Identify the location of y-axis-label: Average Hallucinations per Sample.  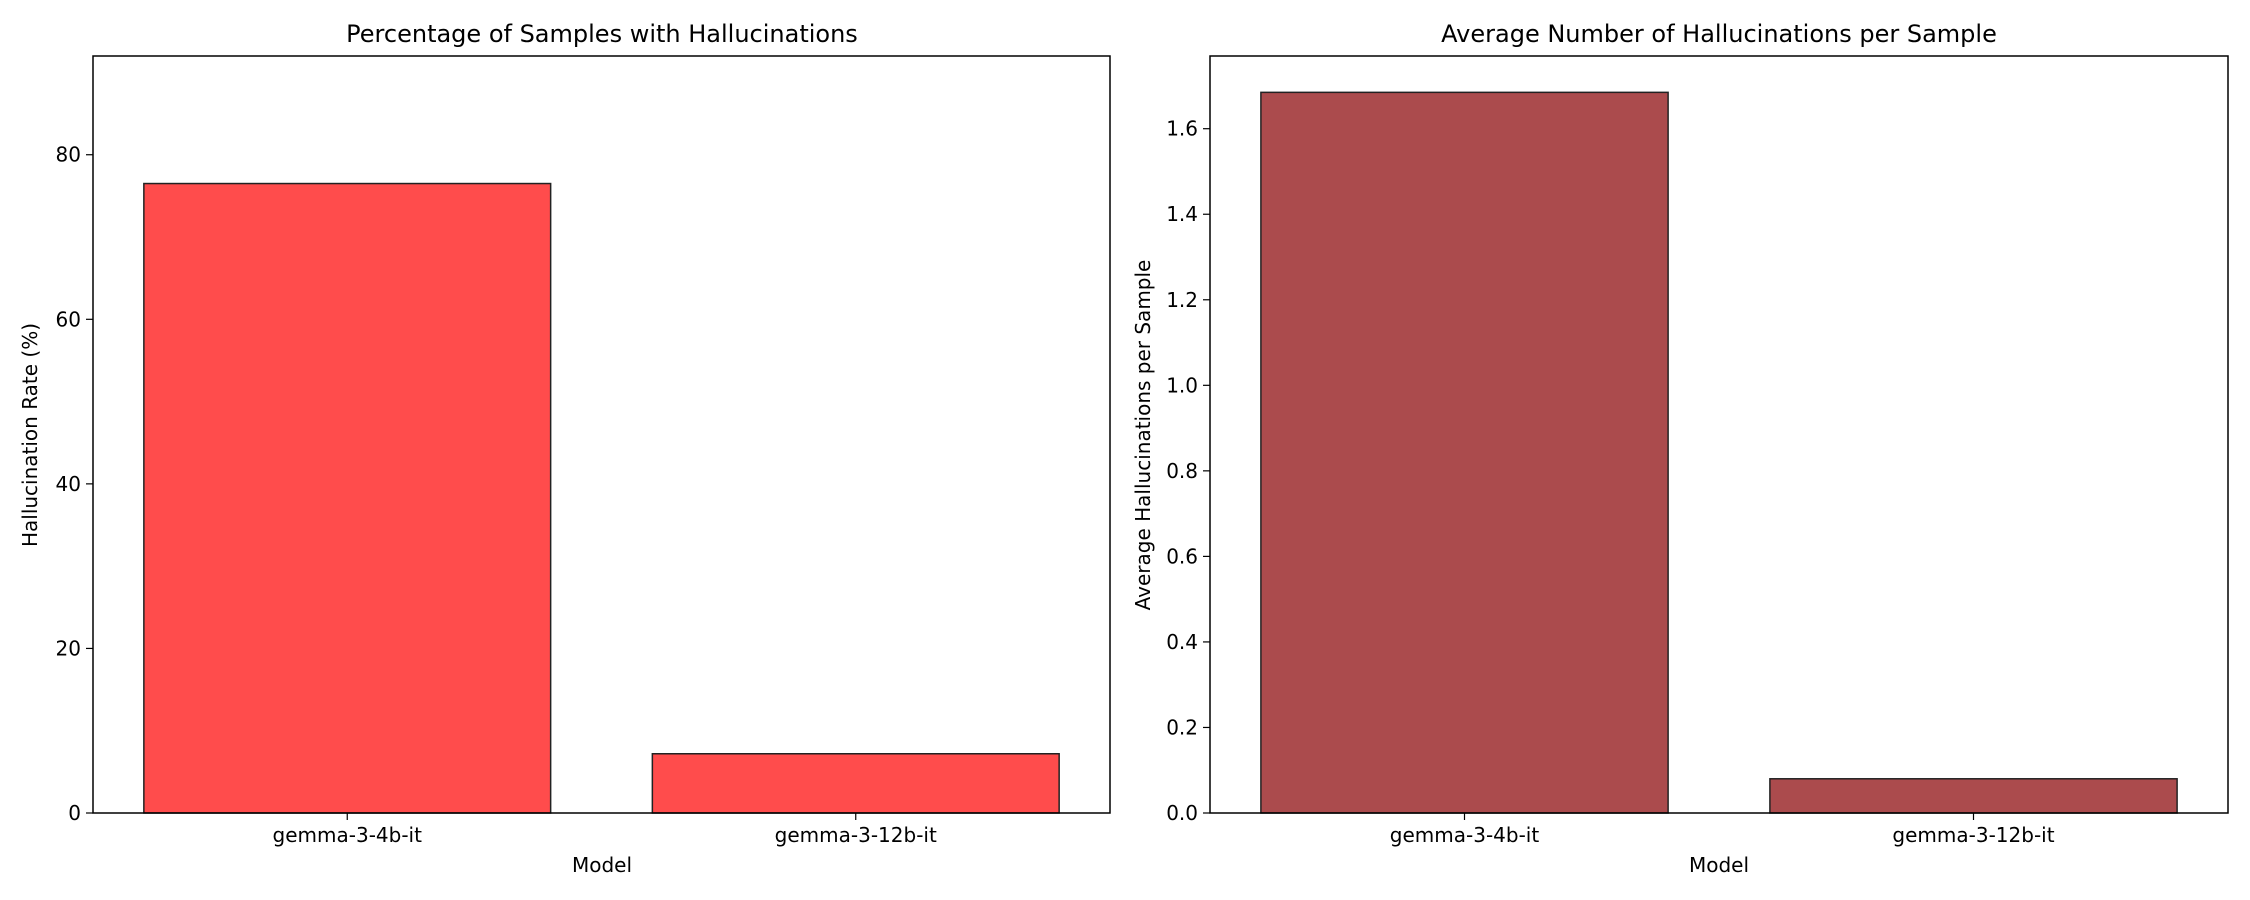
(1143, 435).